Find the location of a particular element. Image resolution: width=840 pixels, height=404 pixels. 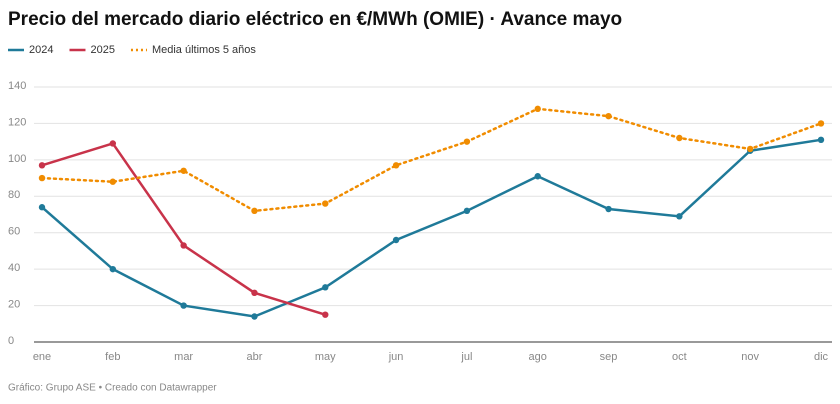

y-tick-label: 40 is located at coordinates (14, 268).